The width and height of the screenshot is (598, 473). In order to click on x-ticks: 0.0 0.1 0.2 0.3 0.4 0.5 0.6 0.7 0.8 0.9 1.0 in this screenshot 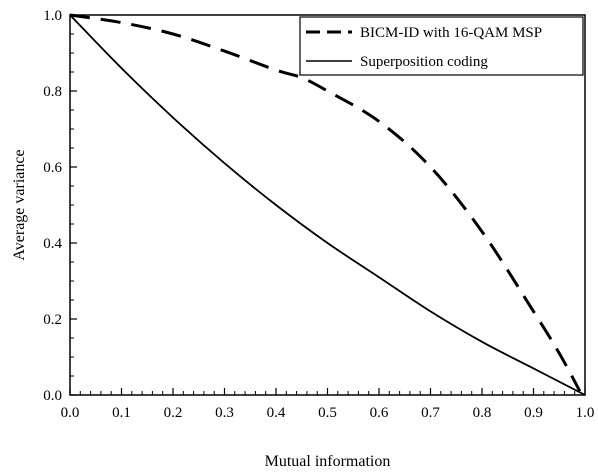, I will do `click(328, 404)`.